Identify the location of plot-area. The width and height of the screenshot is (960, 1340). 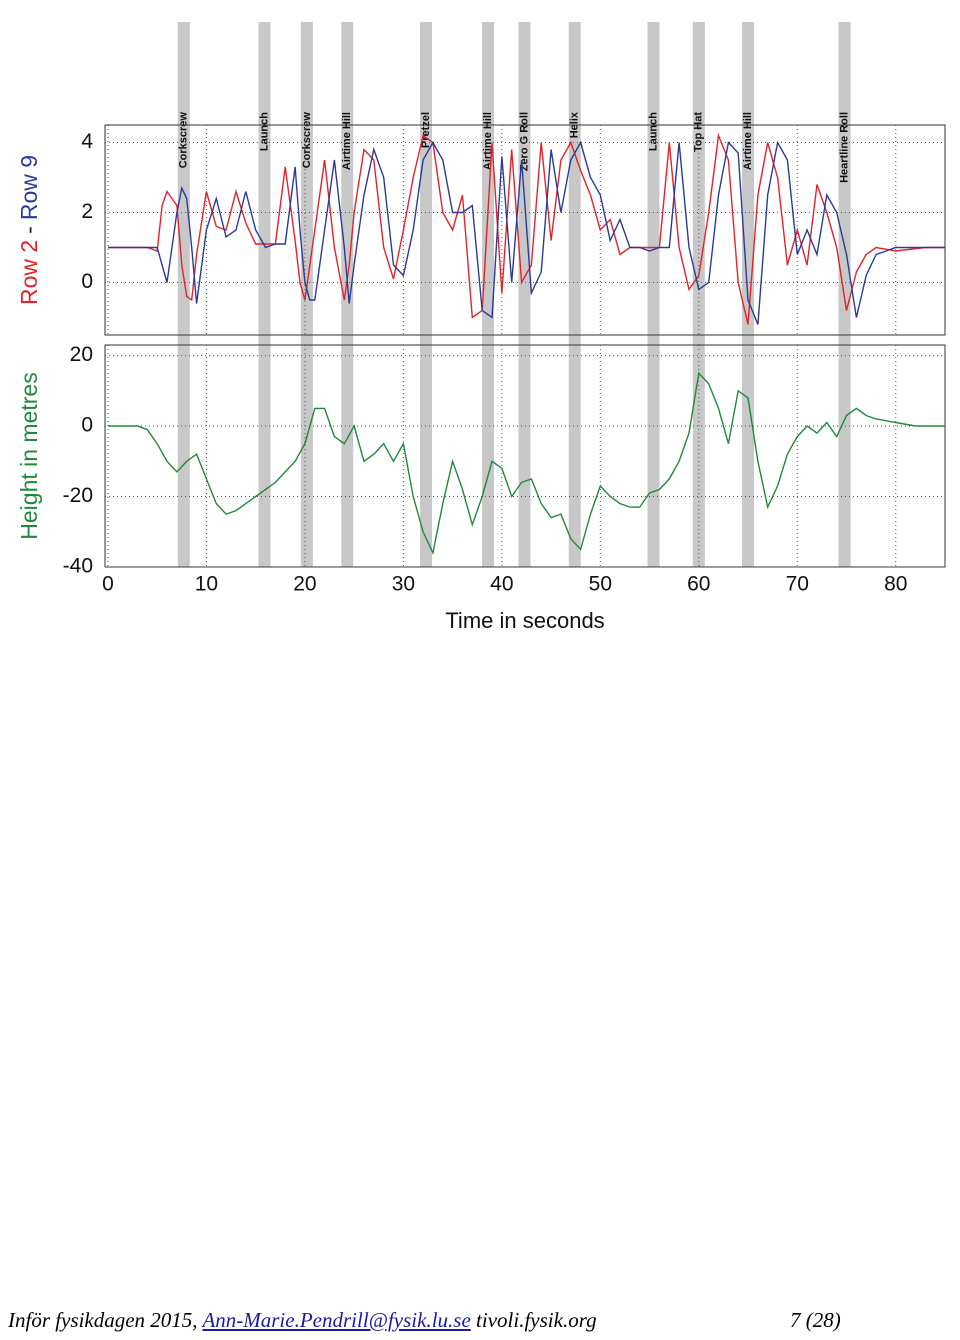
(525, 230).